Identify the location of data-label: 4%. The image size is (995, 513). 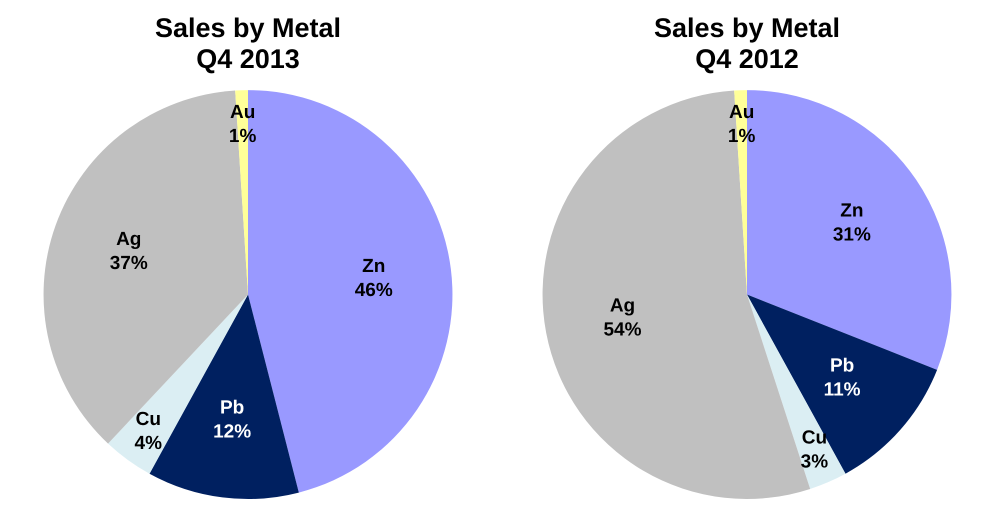
(148, 443).